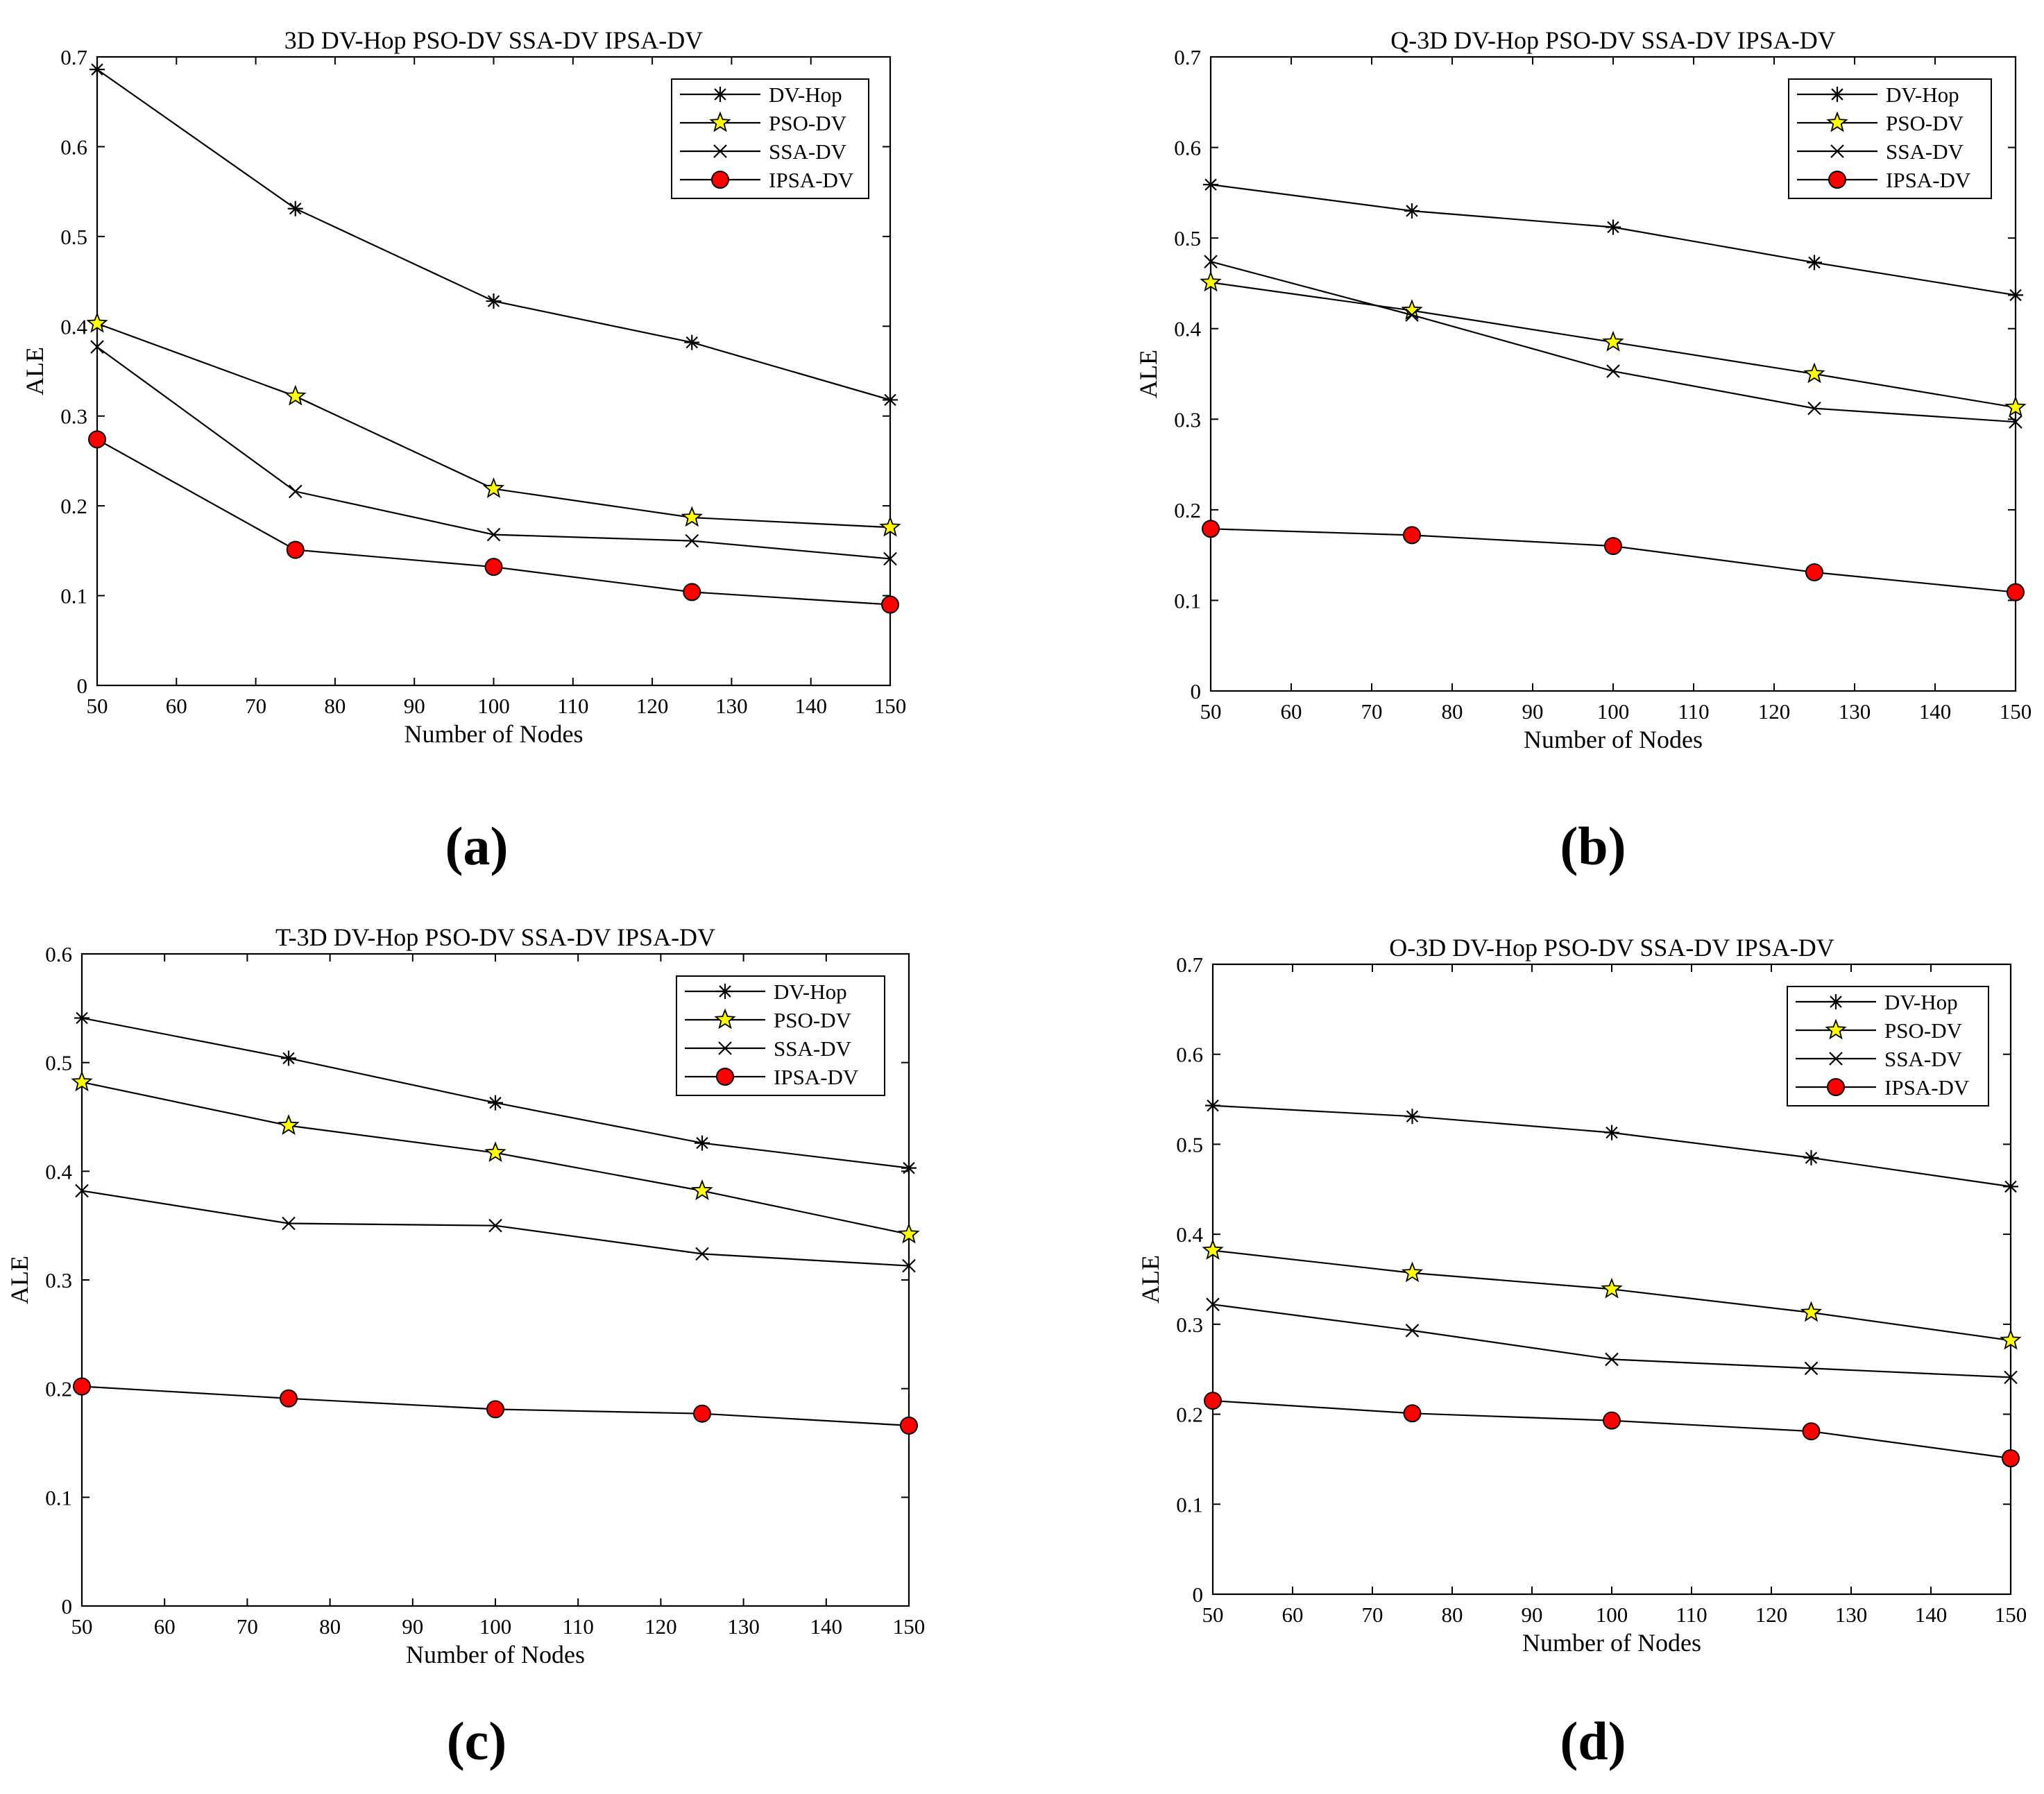 The width and height of the screenshot is (2044, 1794). What do you see at coordinates (720, 180) in the screenshot?
I see `legend-marker-circle` at bounding box center [720, 180].